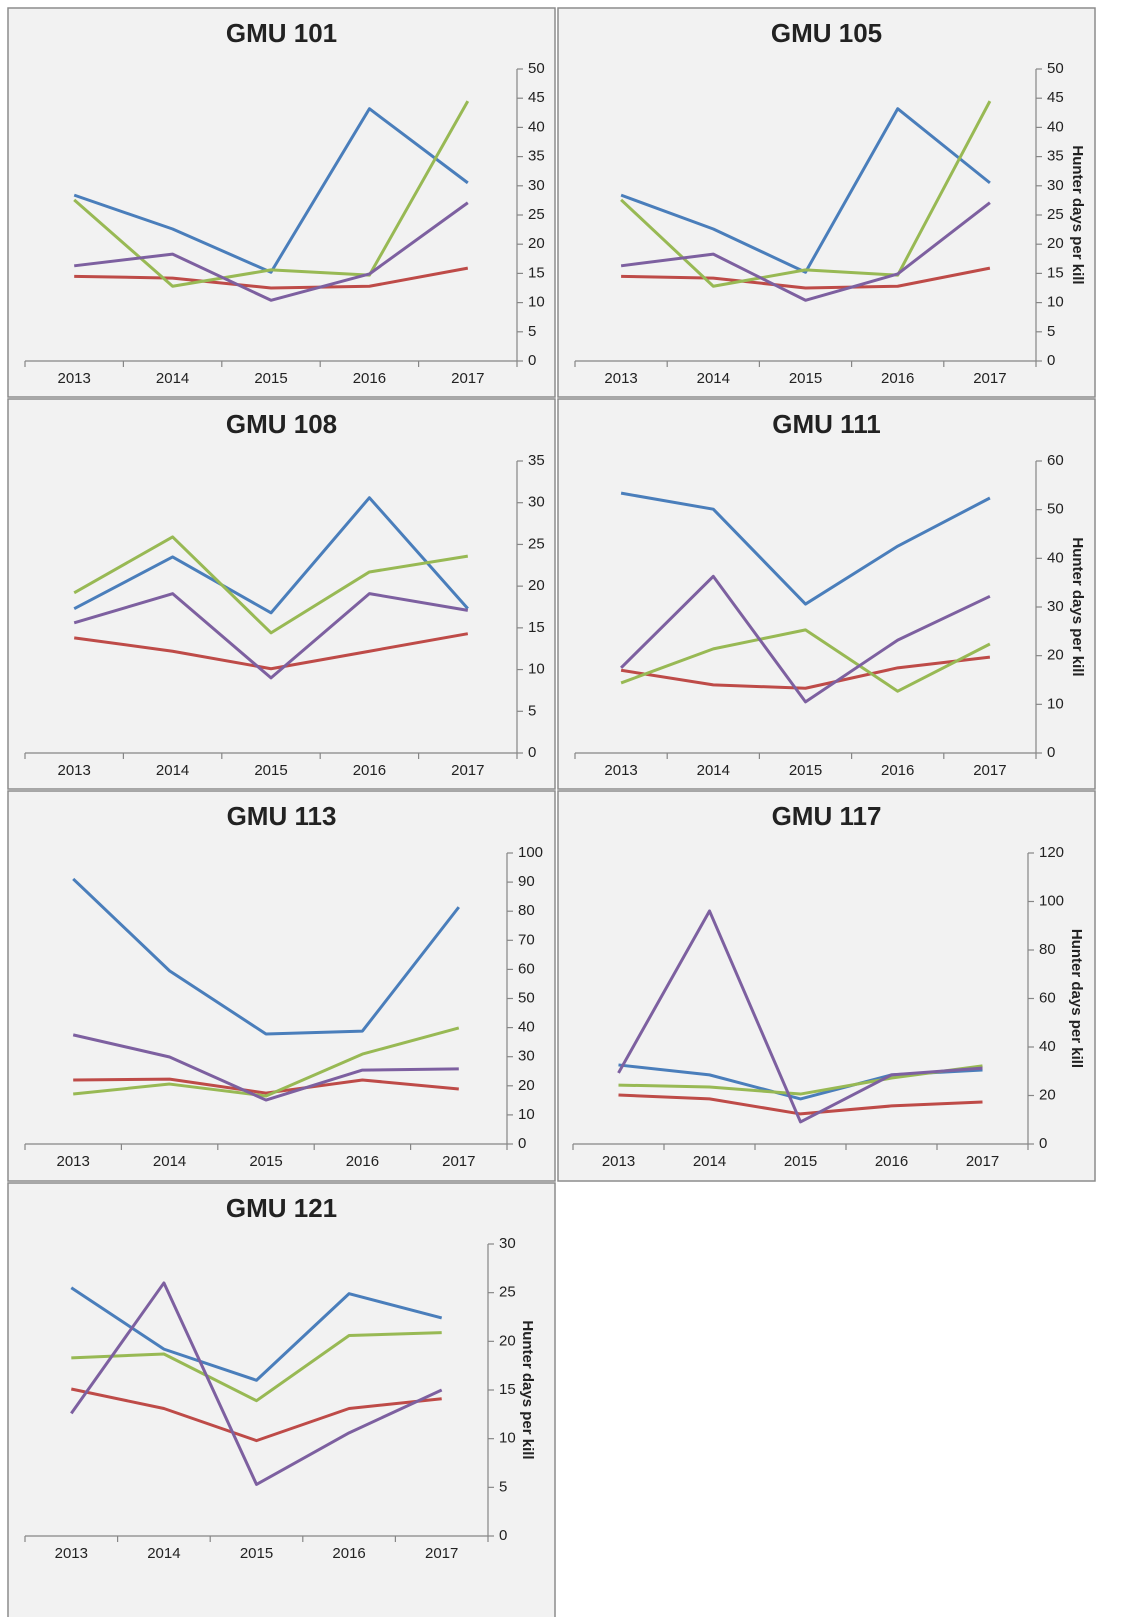 Image resolution: width=1129 pixels, height=1617 pixels. I want to click on y-tick-label: 70, so click(526, 939).